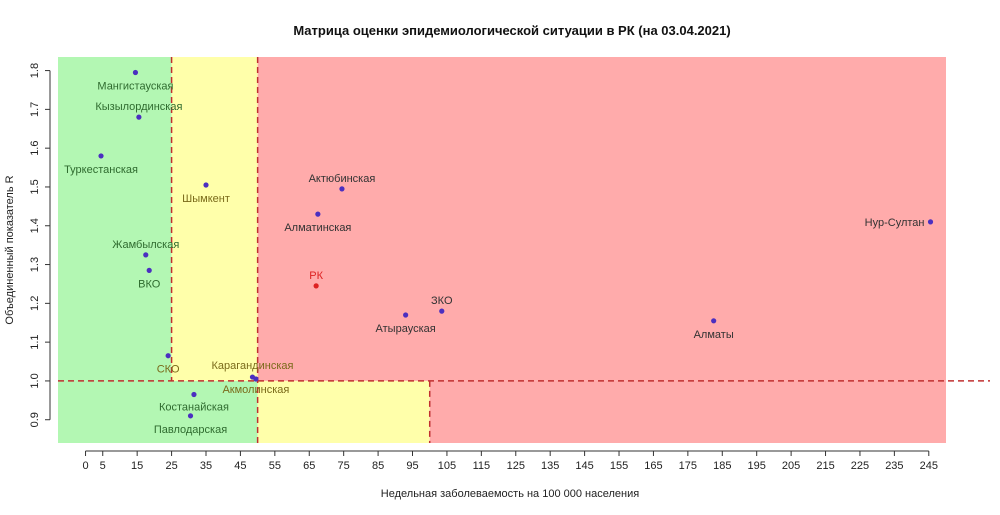 The width and height of the screenshot is (1000, 515). I want to click on x-tick-label: 45, so click(240, 466).